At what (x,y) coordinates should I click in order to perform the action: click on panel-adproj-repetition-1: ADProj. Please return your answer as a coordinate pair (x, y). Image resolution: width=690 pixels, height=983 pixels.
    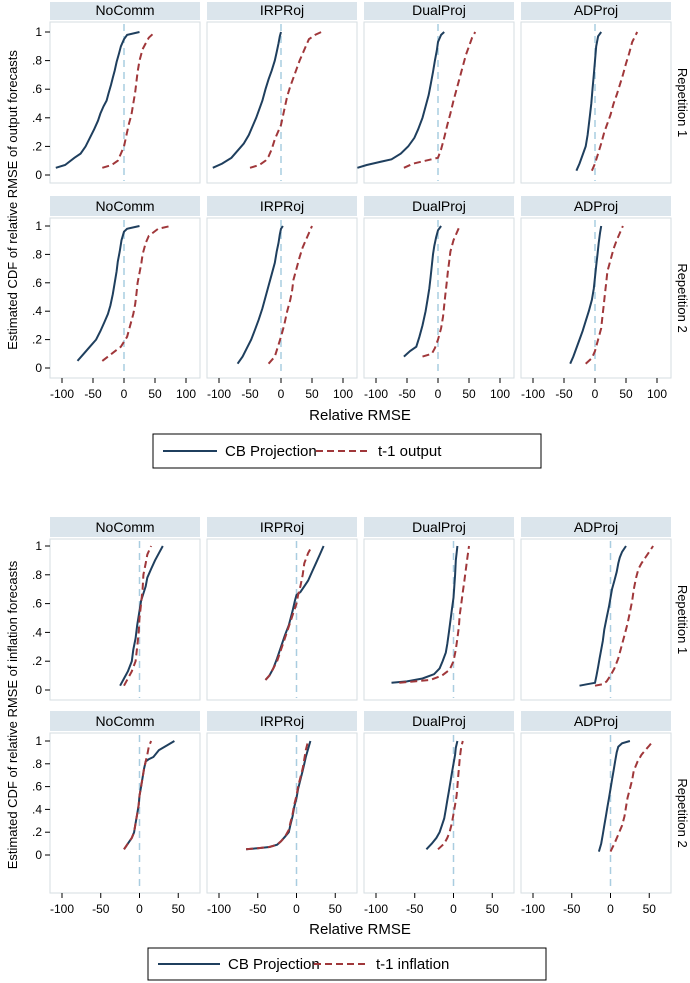
    Looking at the image, I should click on (596, 609).